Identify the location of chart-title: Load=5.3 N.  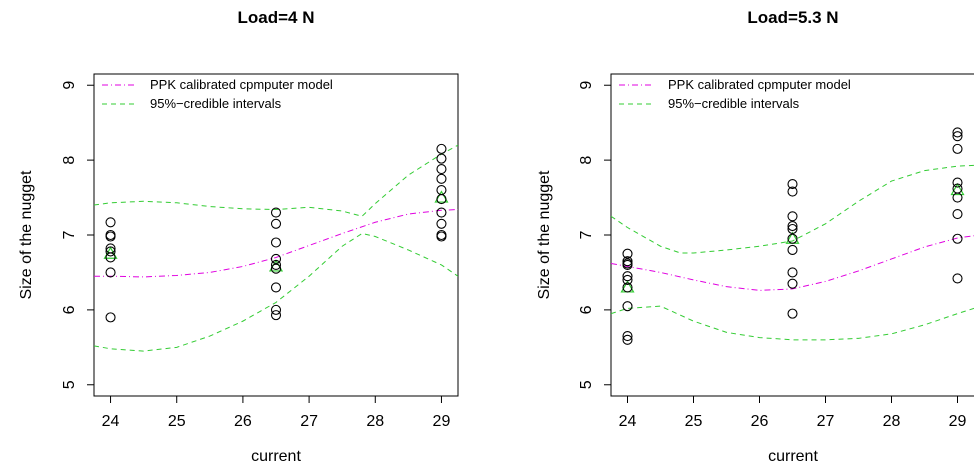
(792, 17).